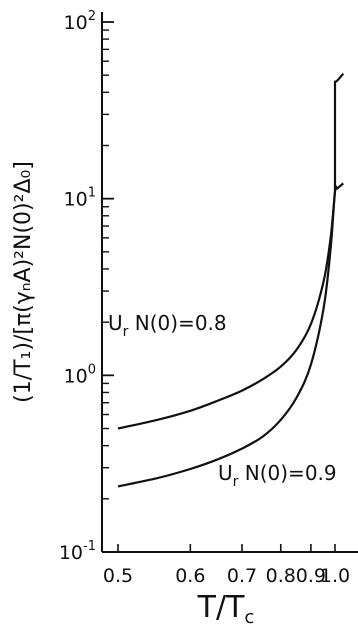 Image resolution: width=358 pixels, height=625 pixels. Describe the element at coordinates (167, 325) in the screenshot. I see `series-label-0-8: Ur N(0)=0.8` at that location.